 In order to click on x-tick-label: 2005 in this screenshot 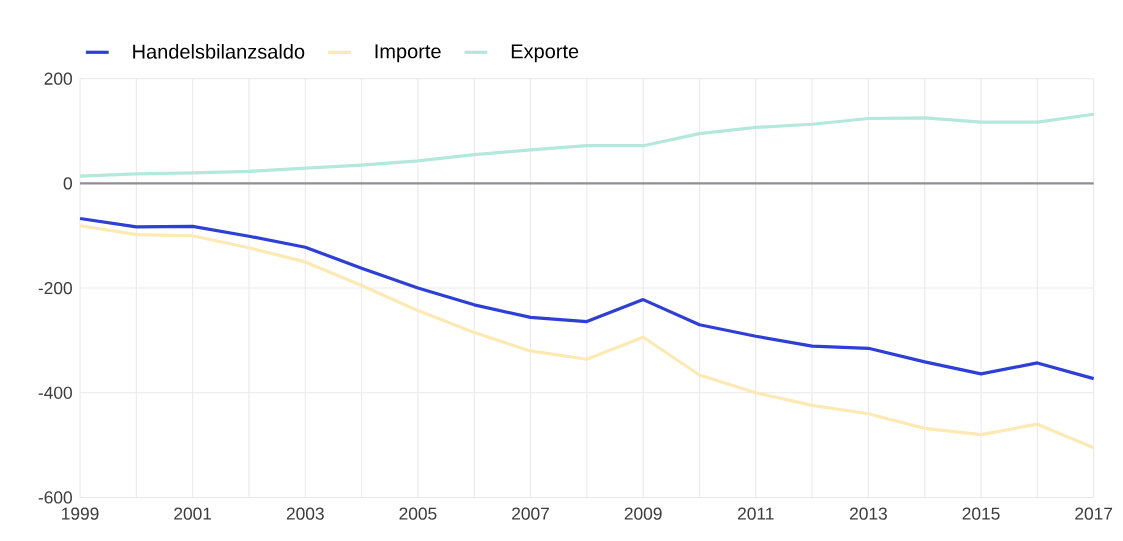, I will do `click(418, 513)`.